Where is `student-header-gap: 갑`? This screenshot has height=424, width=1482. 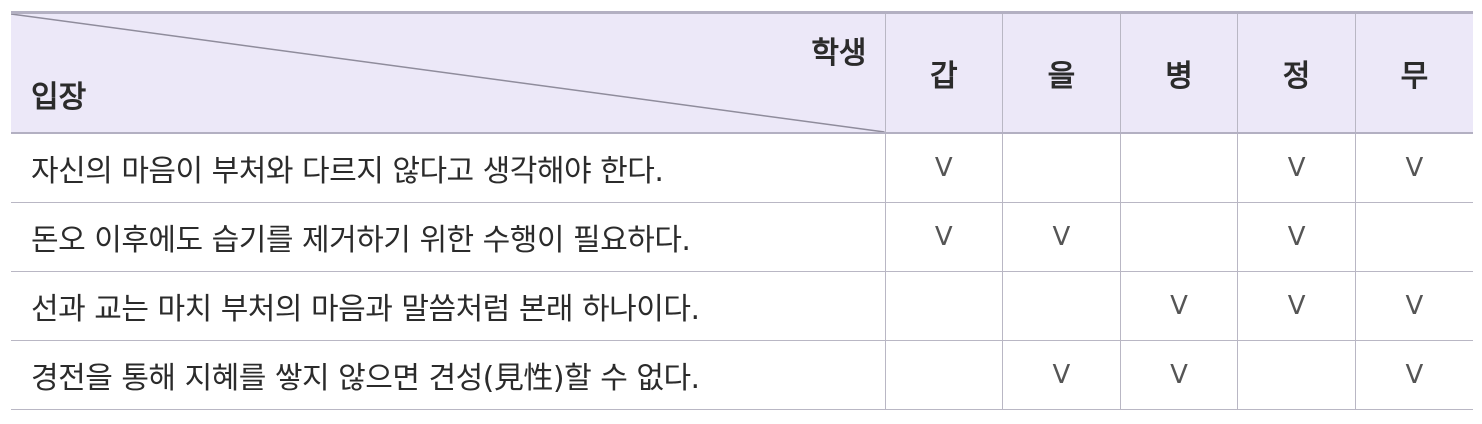
student-header-gap: 갑 is located at coordinates (944, 72).